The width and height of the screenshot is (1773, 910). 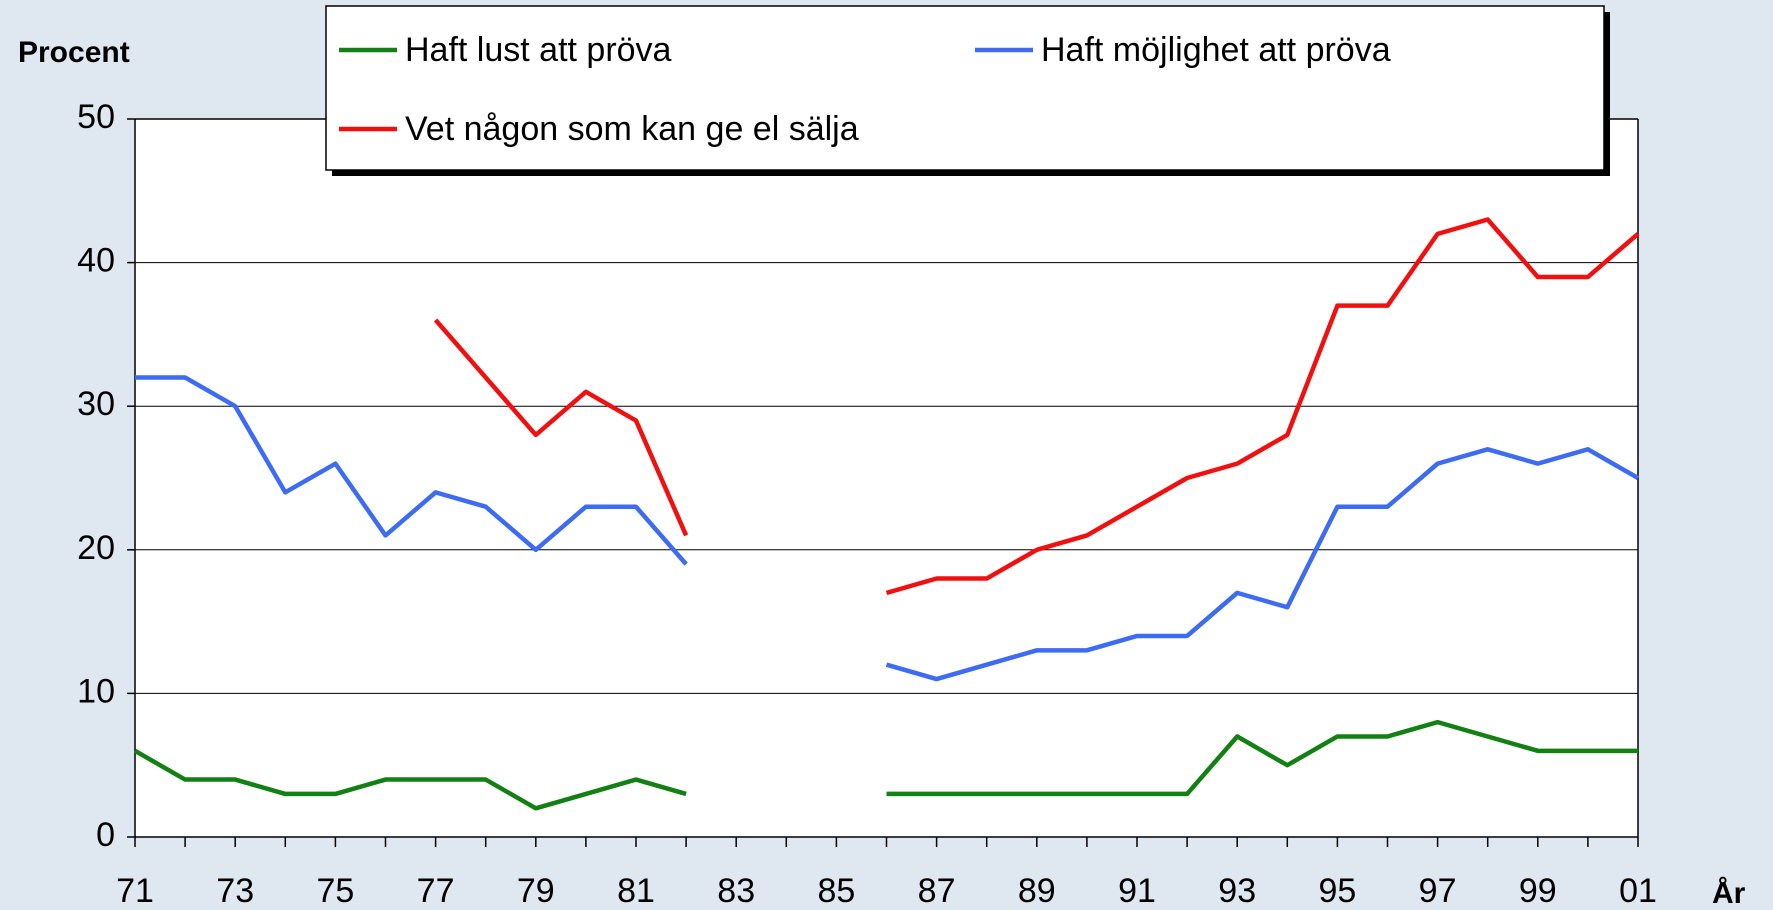 What do you see at coordinates (1438, 891) in the screenshot?
I see `x-tick-label: 97` at bounding box center [1438, 891].